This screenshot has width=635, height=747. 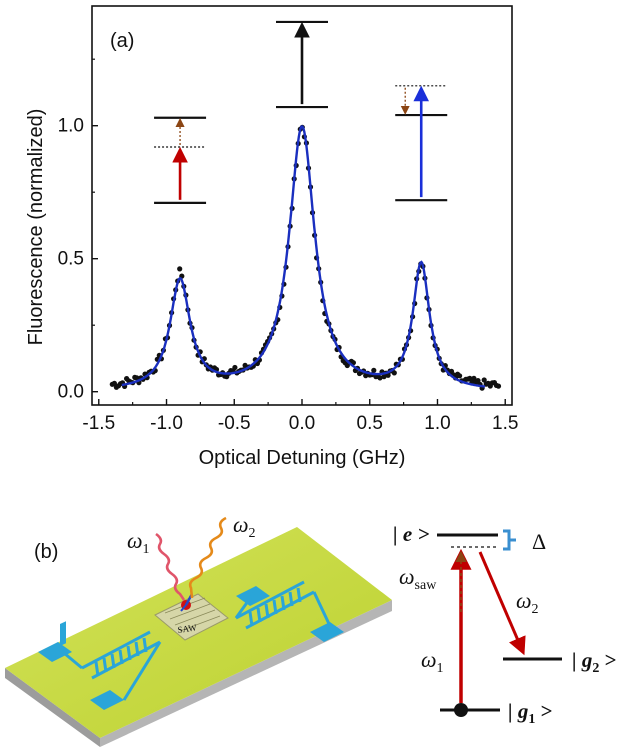 What do you see at coordinates (302, 423) in the screenshot?
I see `x-tick-label: 0.0` at bounding box center [302, 423].